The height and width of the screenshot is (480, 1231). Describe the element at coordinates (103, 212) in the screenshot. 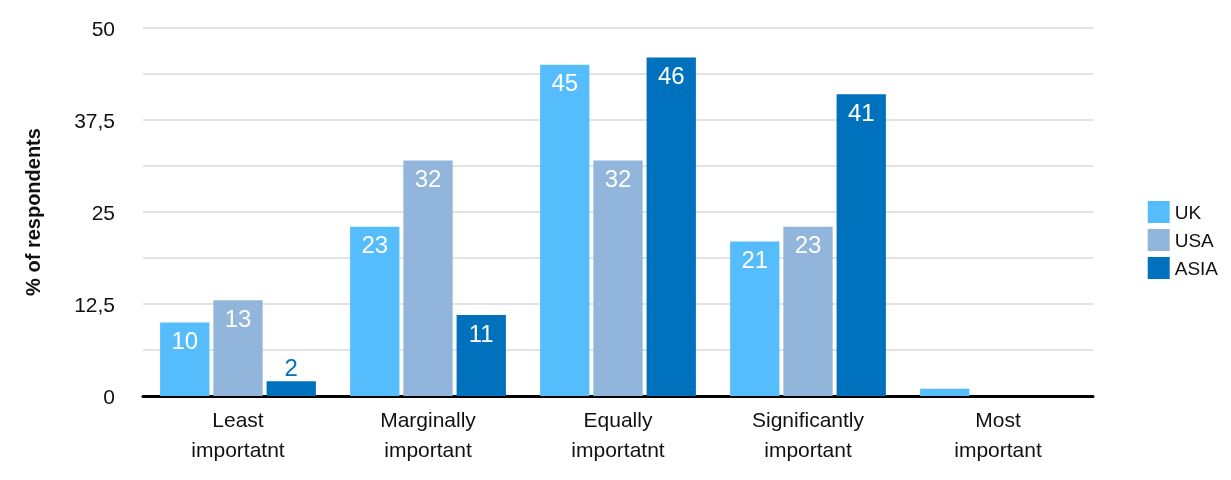

I see `y-tick-label: 25` at that location.